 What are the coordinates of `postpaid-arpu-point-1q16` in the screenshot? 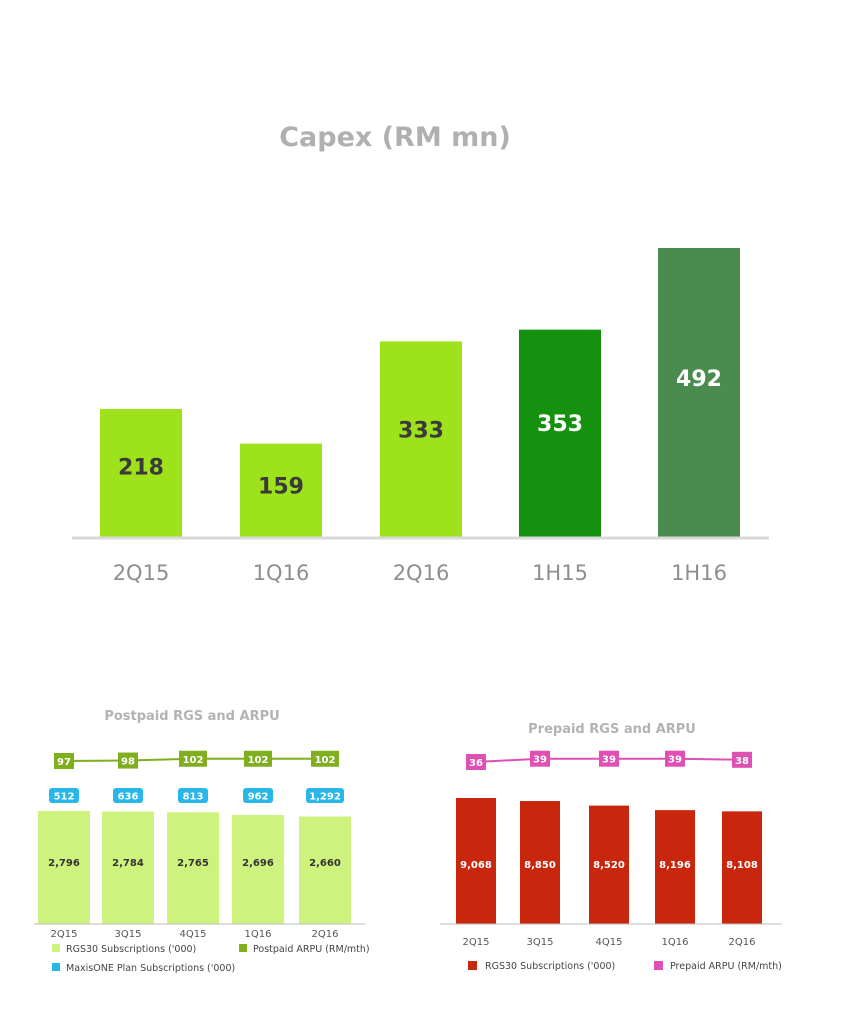 It's located at (258, 758).